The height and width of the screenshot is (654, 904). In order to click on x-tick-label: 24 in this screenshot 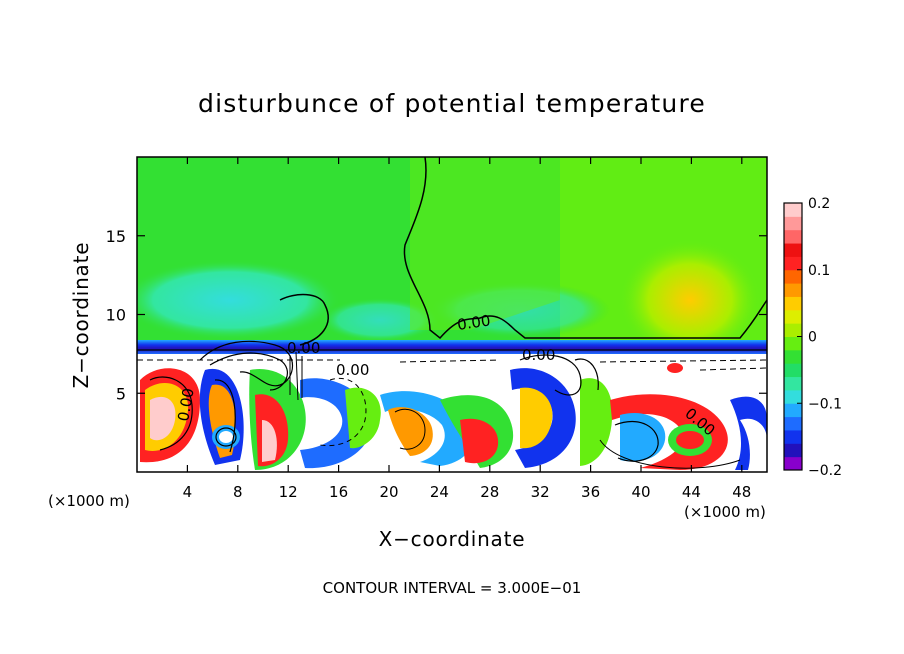, I will do `click(439, 492)`.